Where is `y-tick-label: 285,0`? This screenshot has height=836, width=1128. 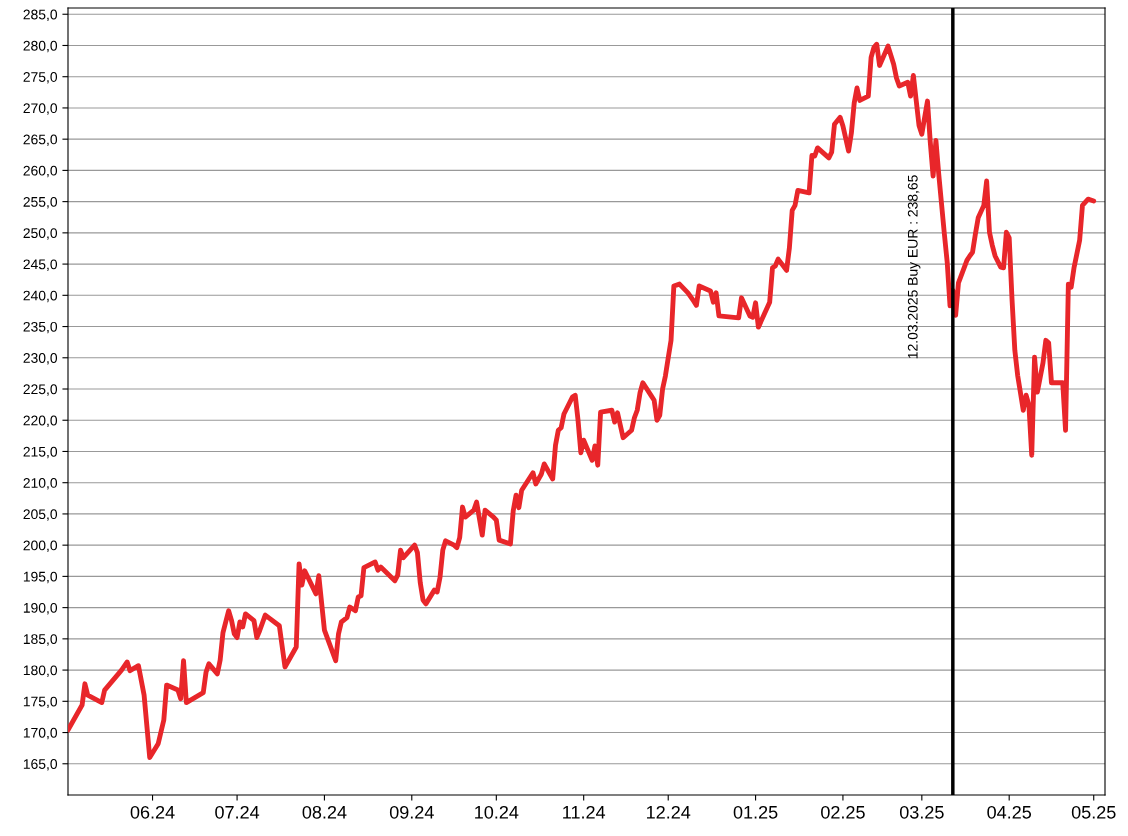
y-tick-label: 285,0 is located at coordinates (40, 15).